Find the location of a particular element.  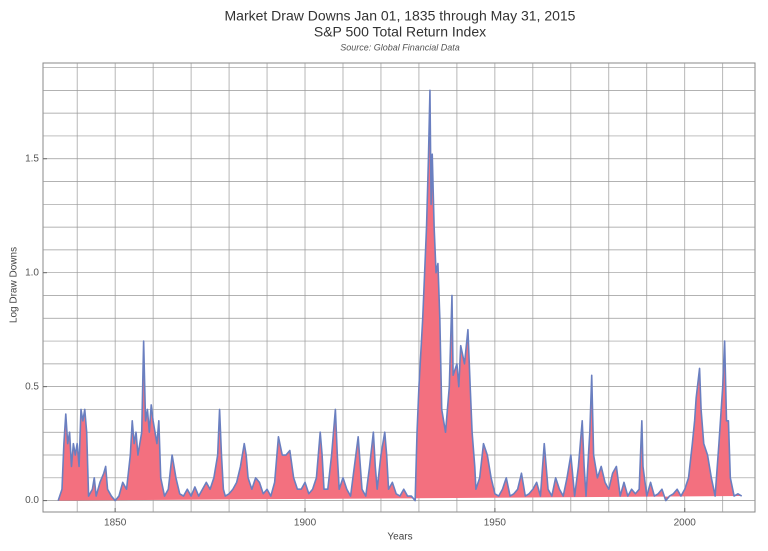

y-tick-label: 1.5 is located at coordinates (32, 158).